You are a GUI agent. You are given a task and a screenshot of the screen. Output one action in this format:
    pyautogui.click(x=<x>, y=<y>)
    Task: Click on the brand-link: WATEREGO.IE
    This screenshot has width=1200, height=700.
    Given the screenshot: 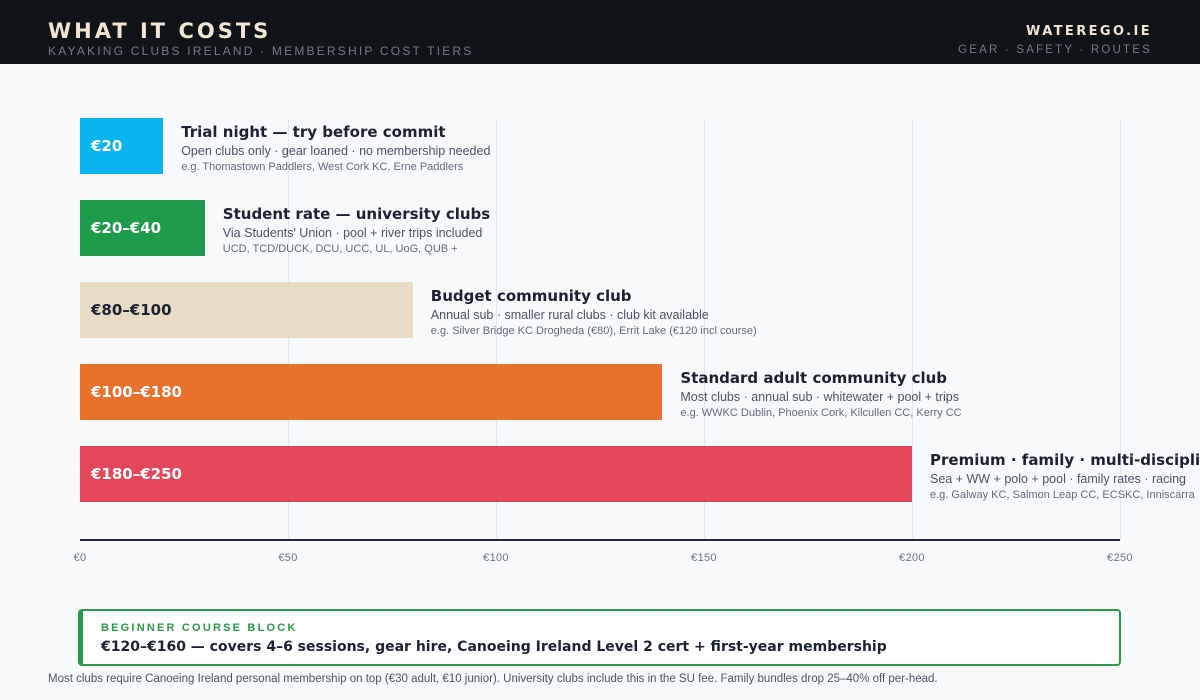 What is the action you would take?
    pyautogui.click(x=1089, y=31)
    